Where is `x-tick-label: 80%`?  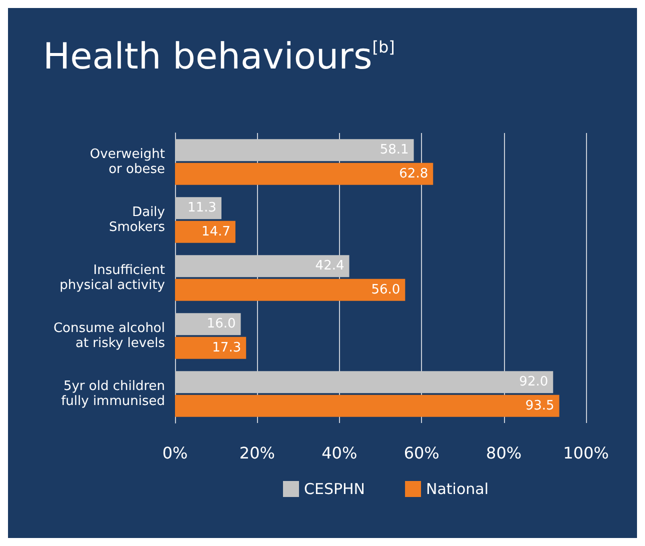
x-tick-label: 80% is located at coordinates (504, 453).